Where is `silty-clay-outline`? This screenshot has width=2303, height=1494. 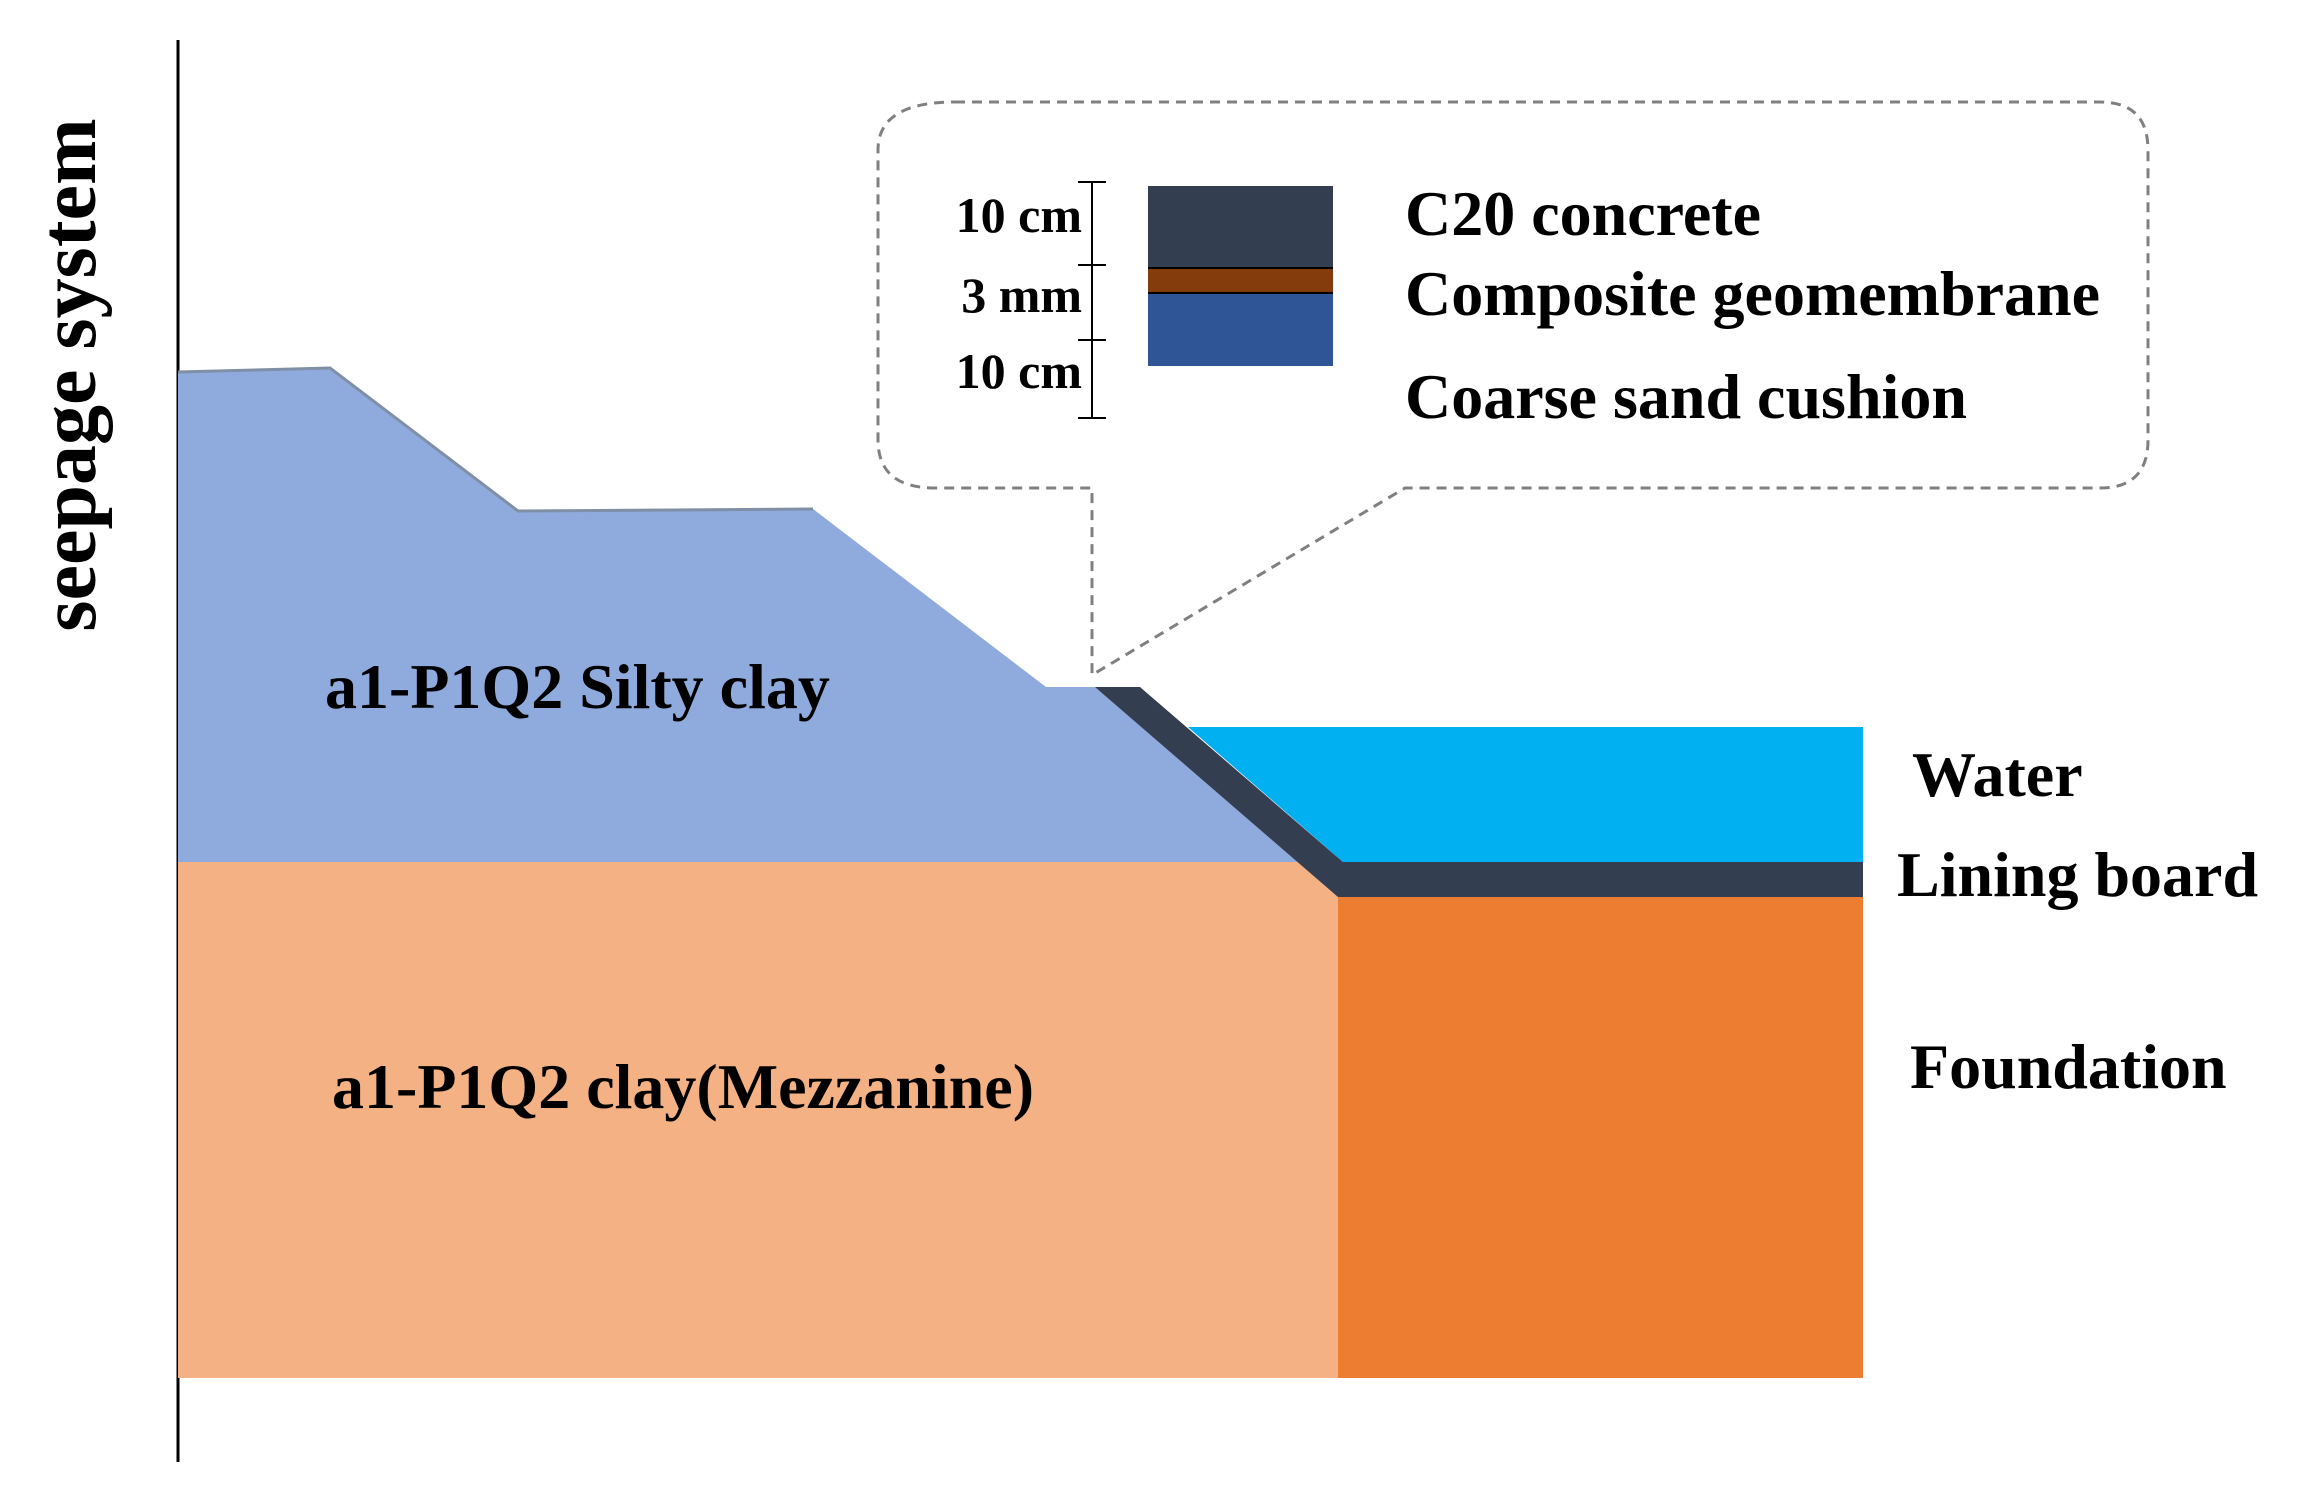
silty-clay-outline is located at coordinates (495, 439).